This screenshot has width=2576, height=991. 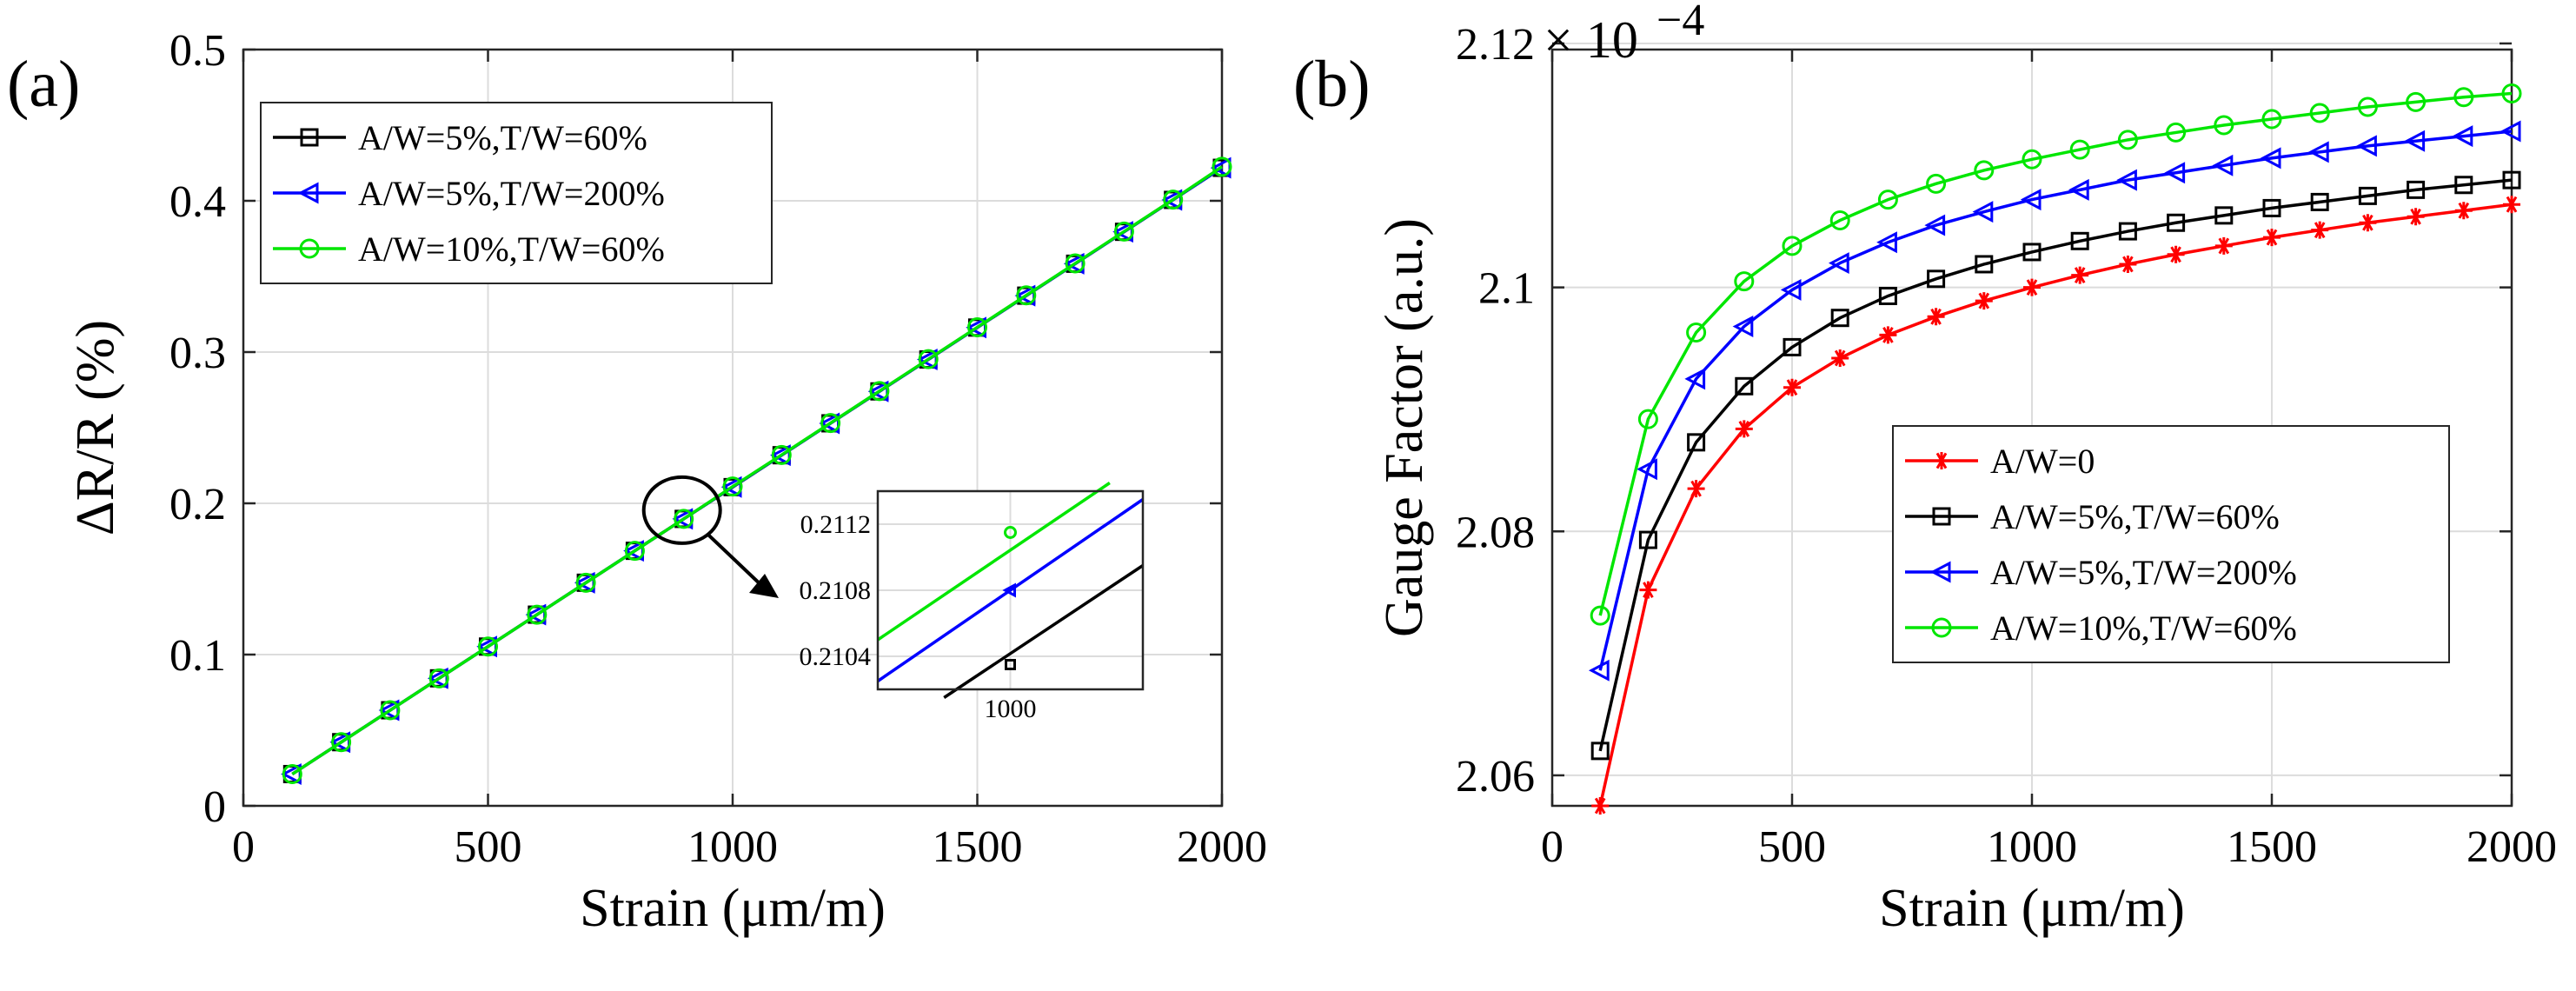 What do you see at coordinates (836, 590) in the screenshot?
I see `inset-y-tick-label: 0.2108` at bounding box center [836, 590].